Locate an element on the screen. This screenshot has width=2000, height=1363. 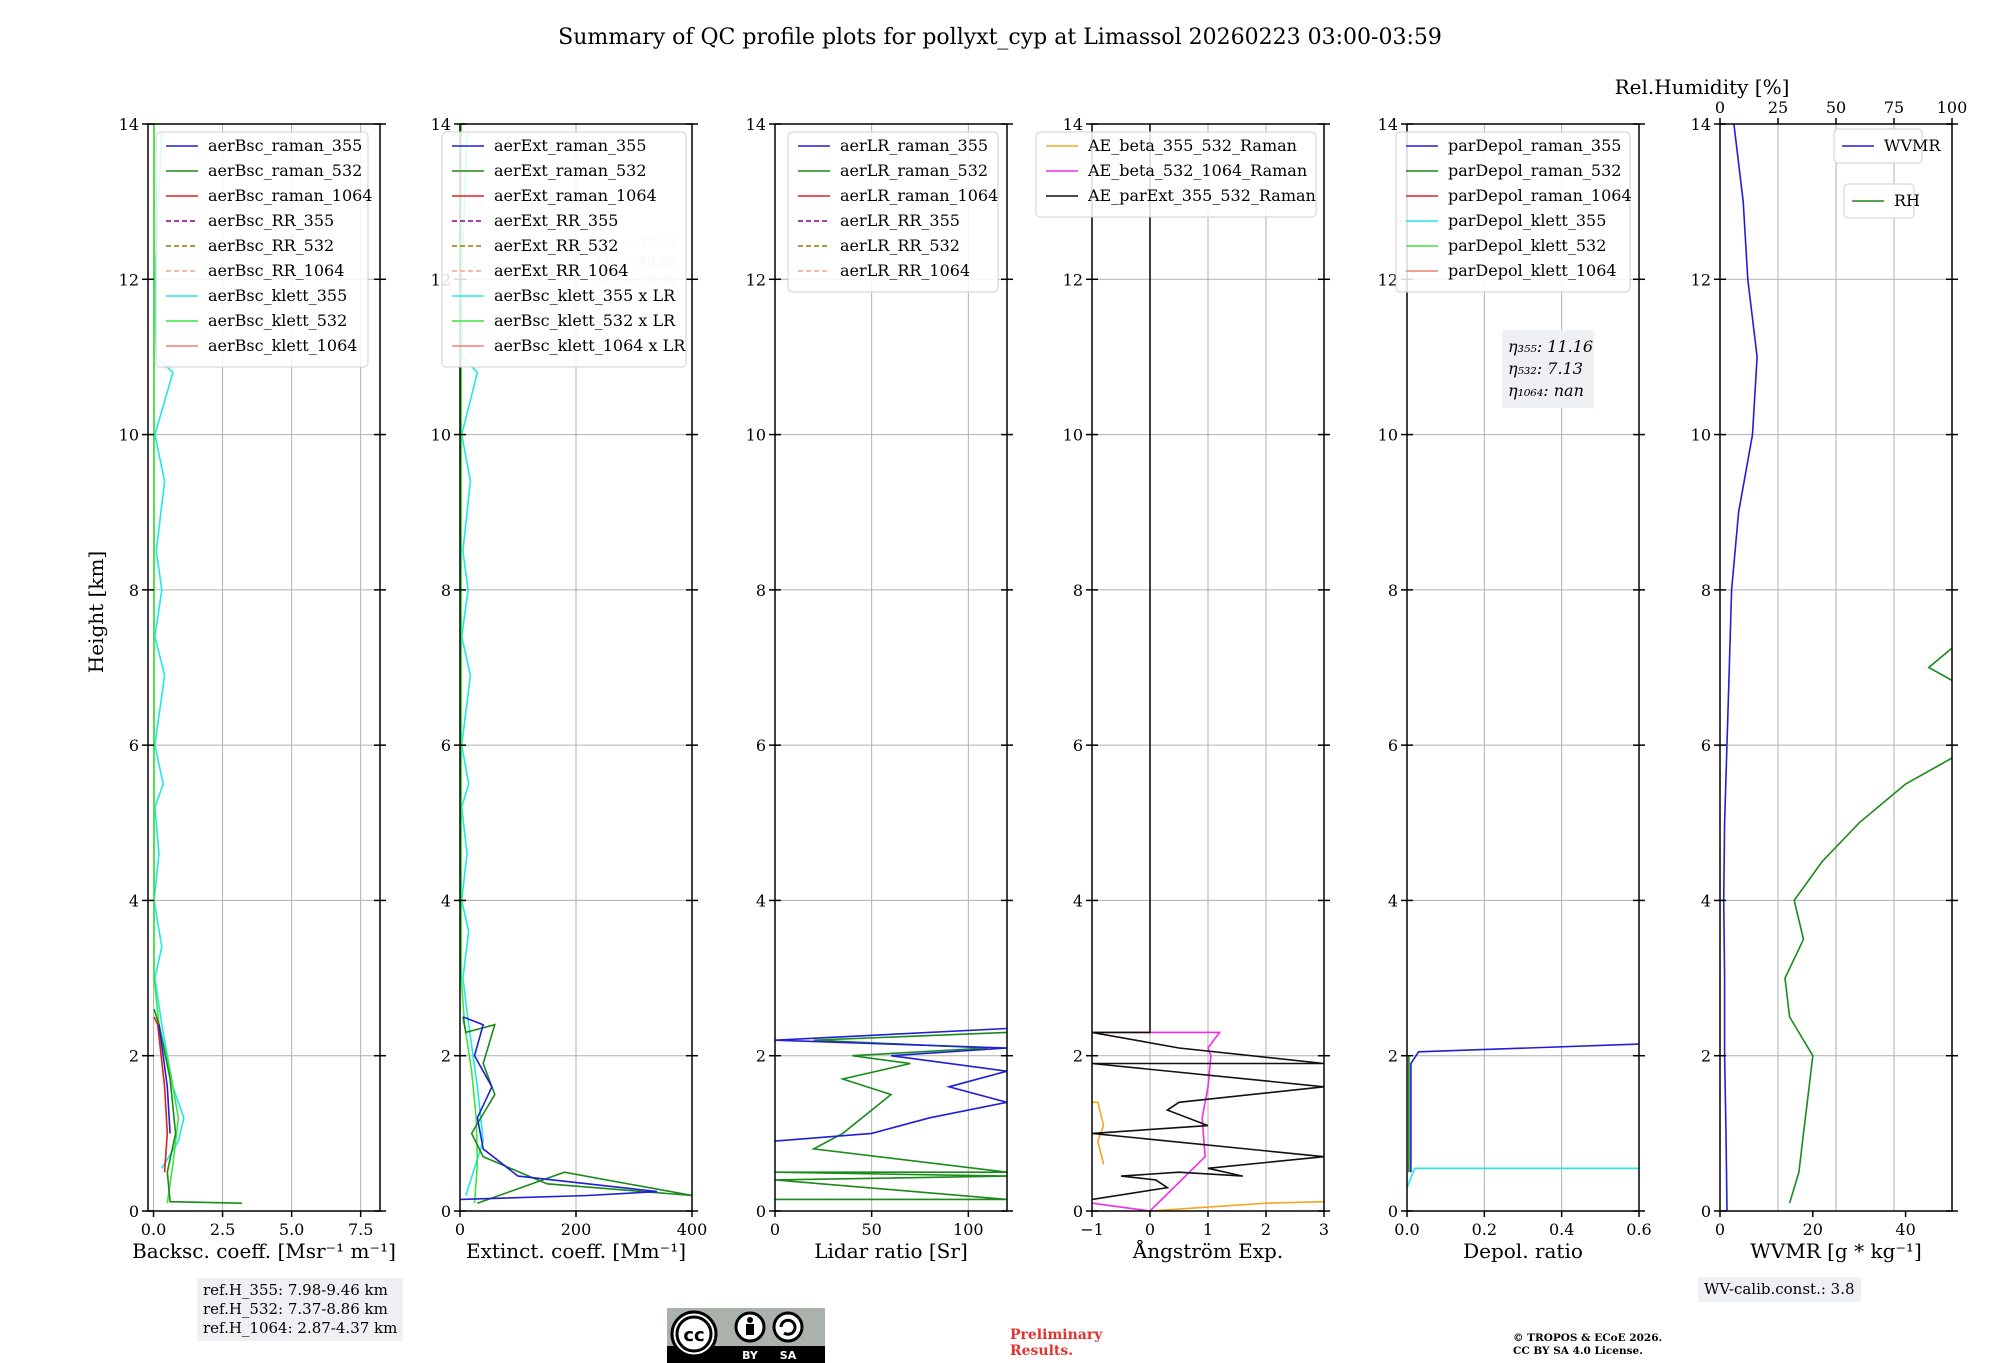
wv-calib-box: WV-calib.const.: 3.8 is located at coordinates (1779, 1289).